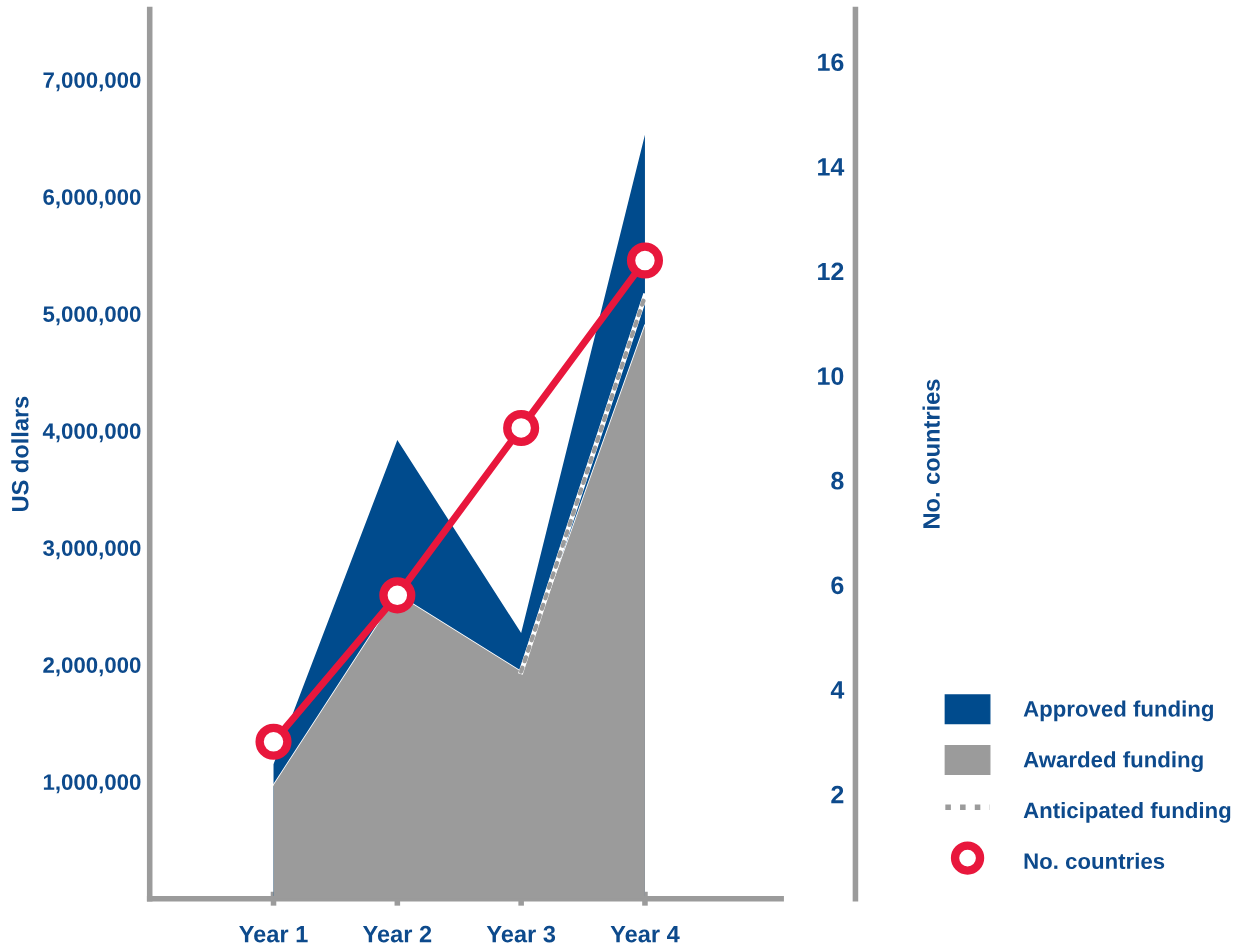  What do you see at coordinates (521, 934) in the screenshot?
I see `x-tick-label: Year 3` at bounding box center [521, 934].